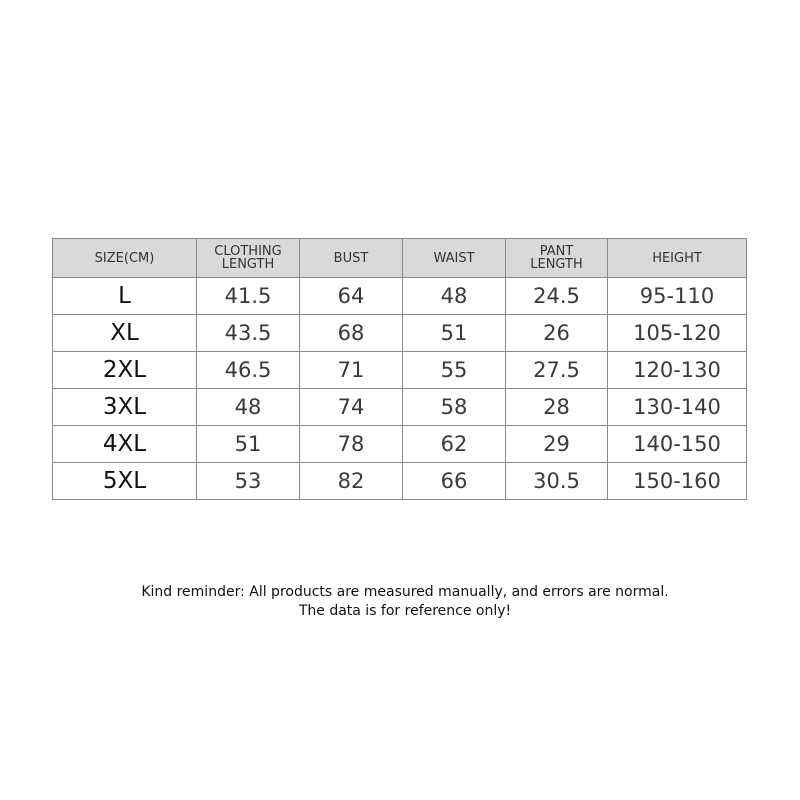  I want to click on value-cell: 140-150, so click(677, 444).